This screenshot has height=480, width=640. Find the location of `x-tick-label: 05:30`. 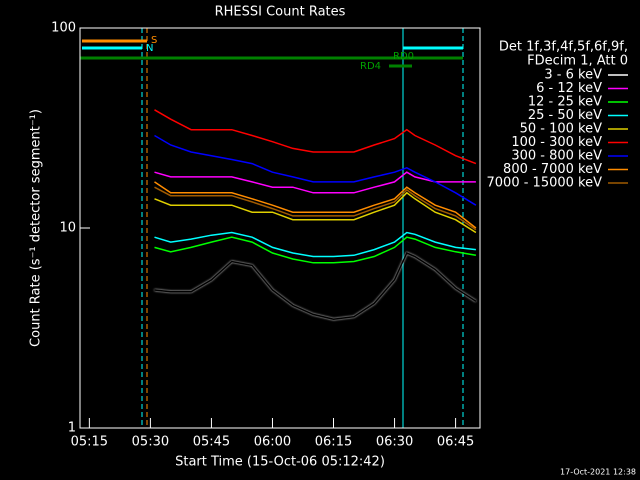

x-tick-label: 05:30 is located at coordinates (150, 442).